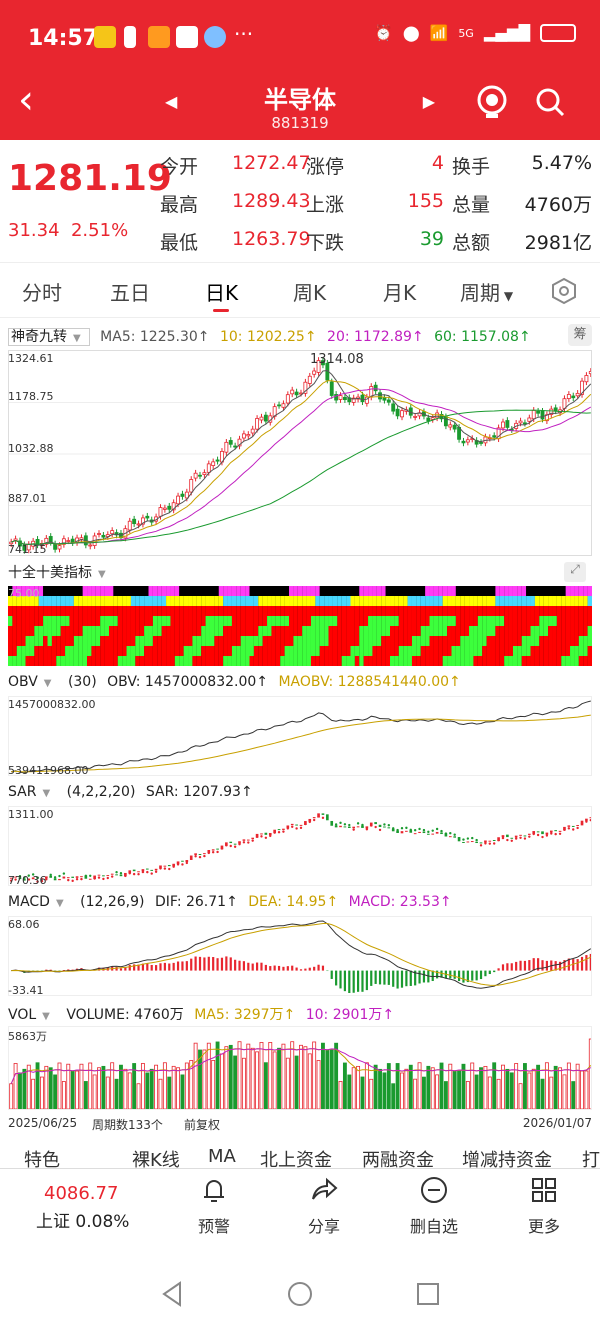 The image size is (600, 1326). Describe the element at coordinates (32, 792) in the screenshot. I see `sar-selector: SAR ▼` at that location.